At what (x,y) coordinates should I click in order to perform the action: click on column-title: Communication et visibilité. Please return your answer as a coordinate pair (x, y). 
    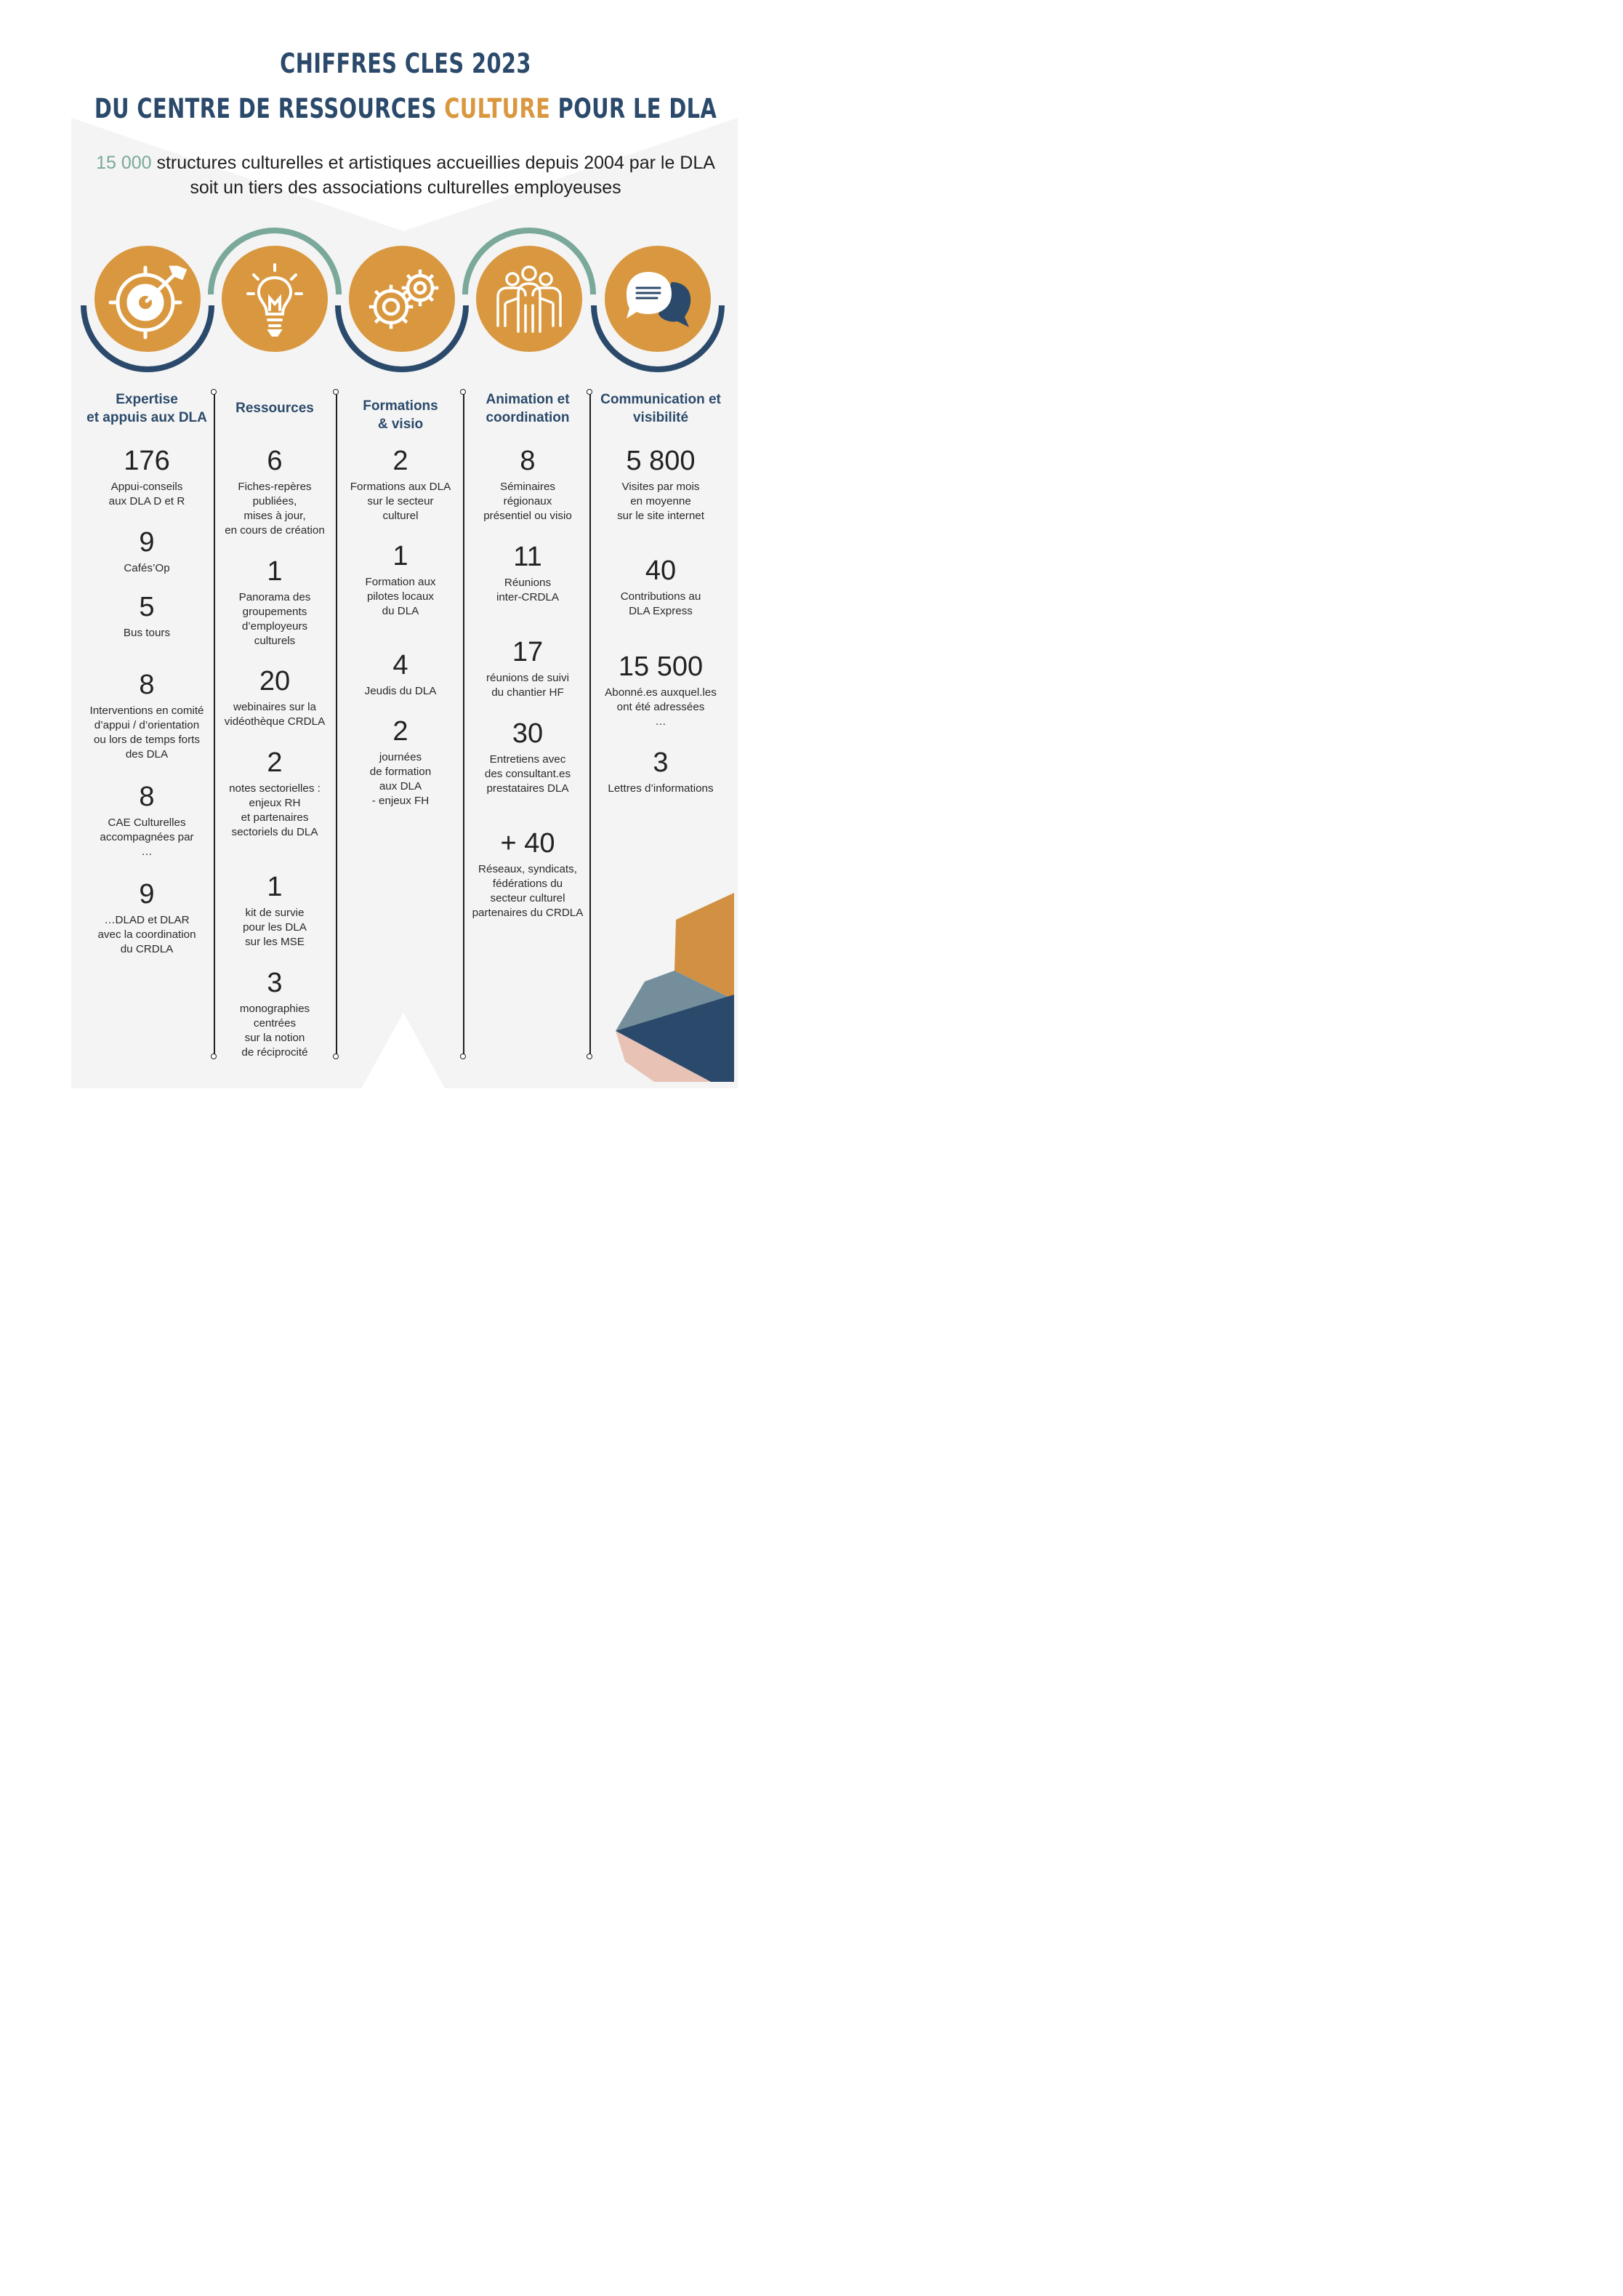
    Looking at the image, I should click on (660, 408).